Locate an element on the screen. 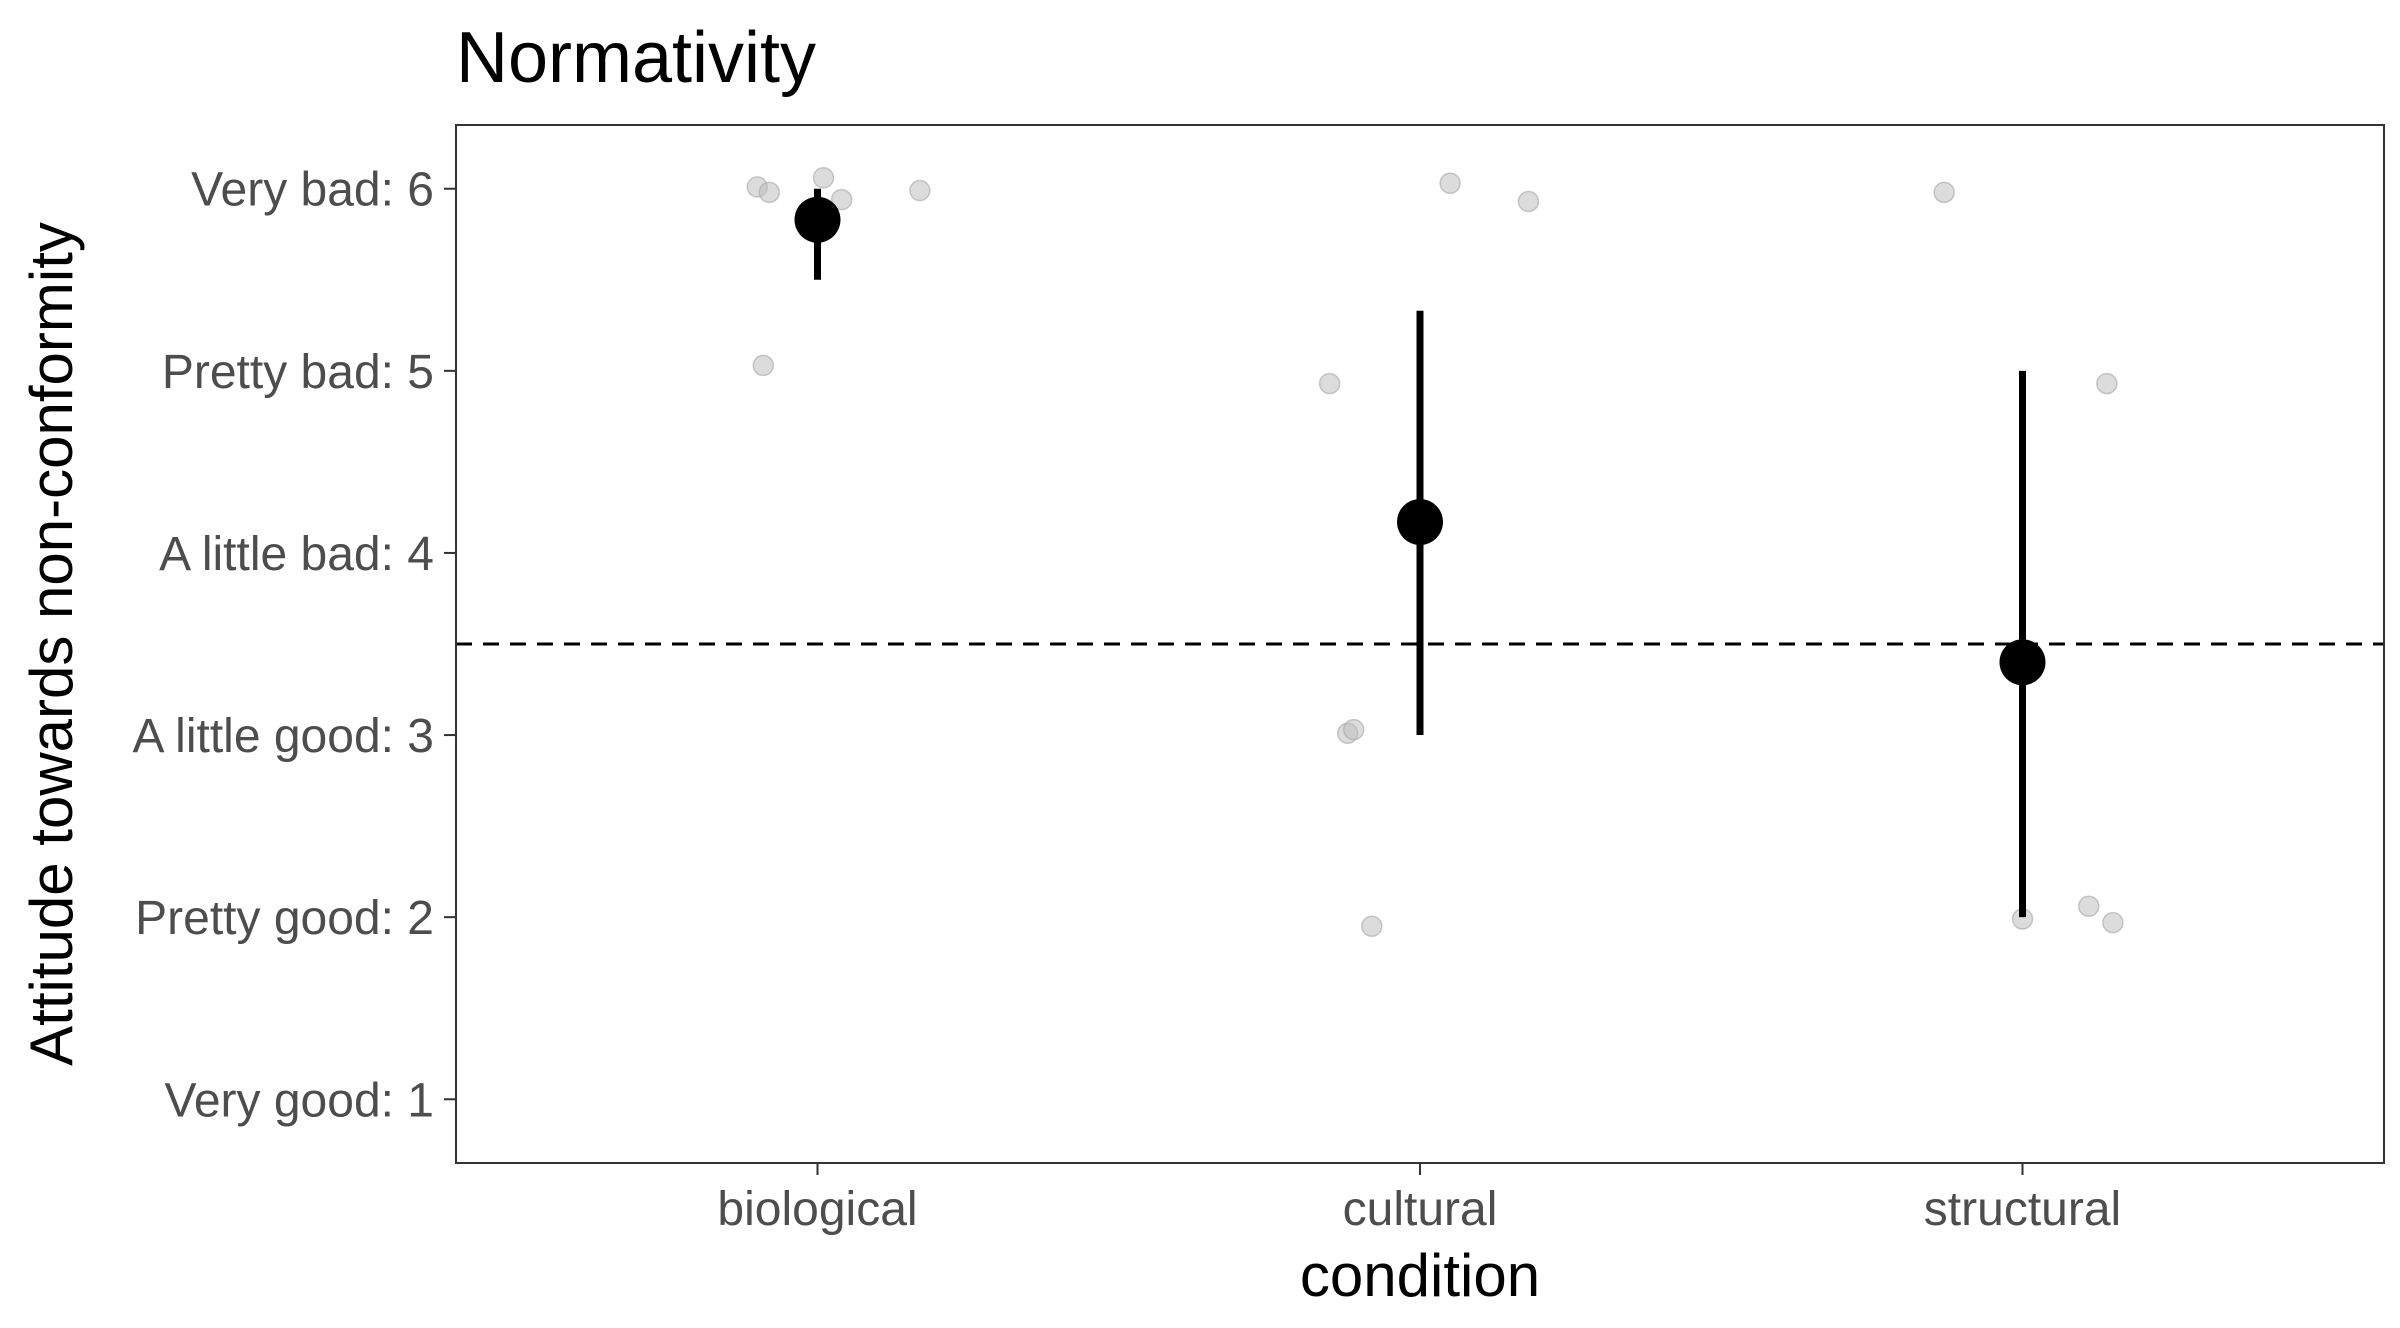 The image size is (2400, 1328). x-tick-label: structural is located at coordinates (2022, 1209).